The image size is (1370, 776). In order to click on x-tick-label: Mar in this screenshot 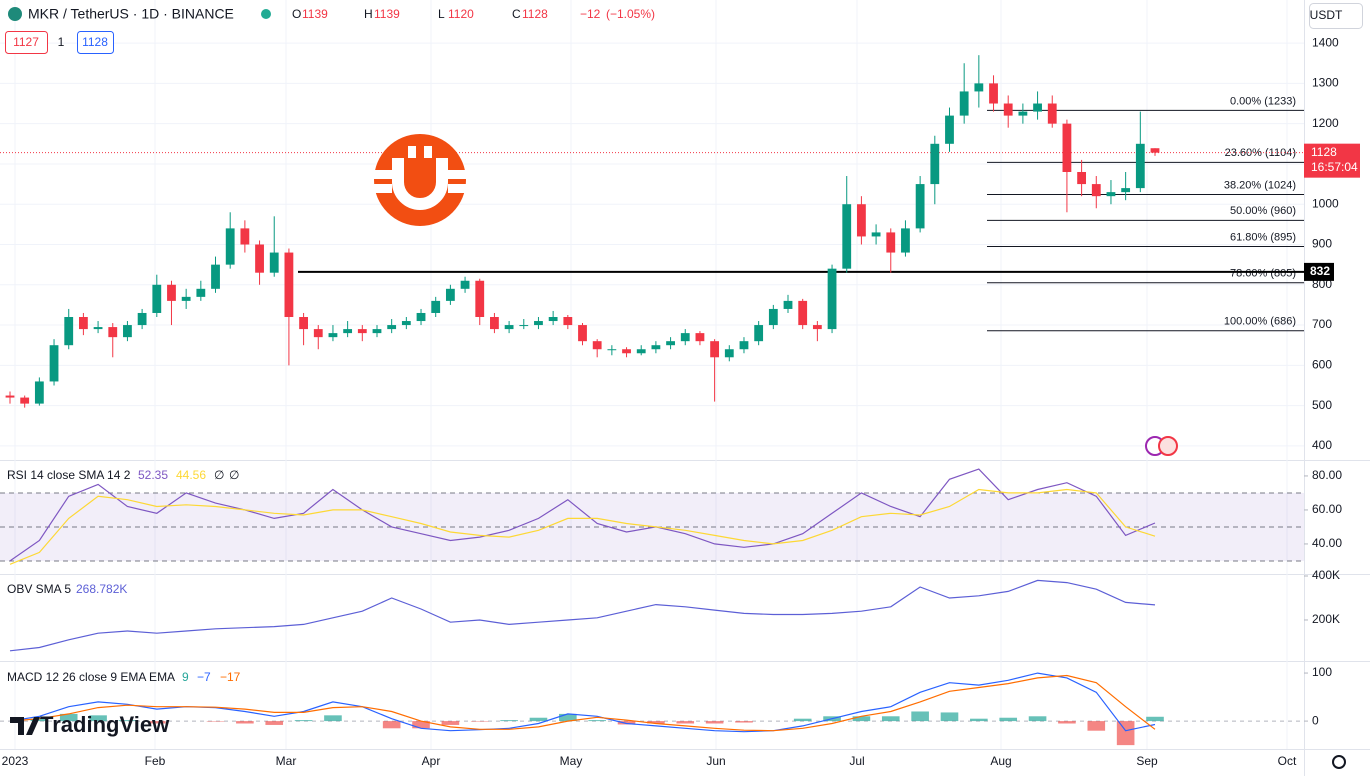, I will do `click(286, 761)`.